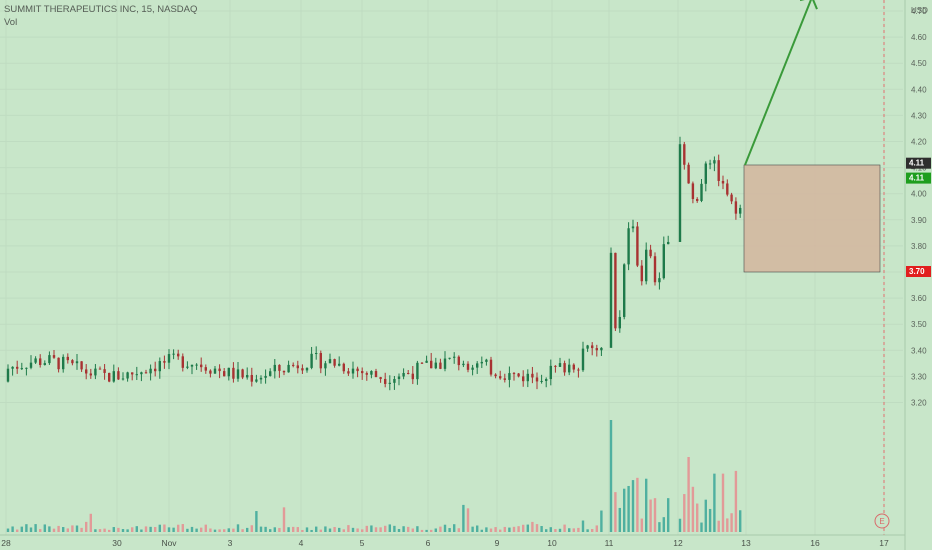  I want to click on vol-label: Vol, so click(11, 22).